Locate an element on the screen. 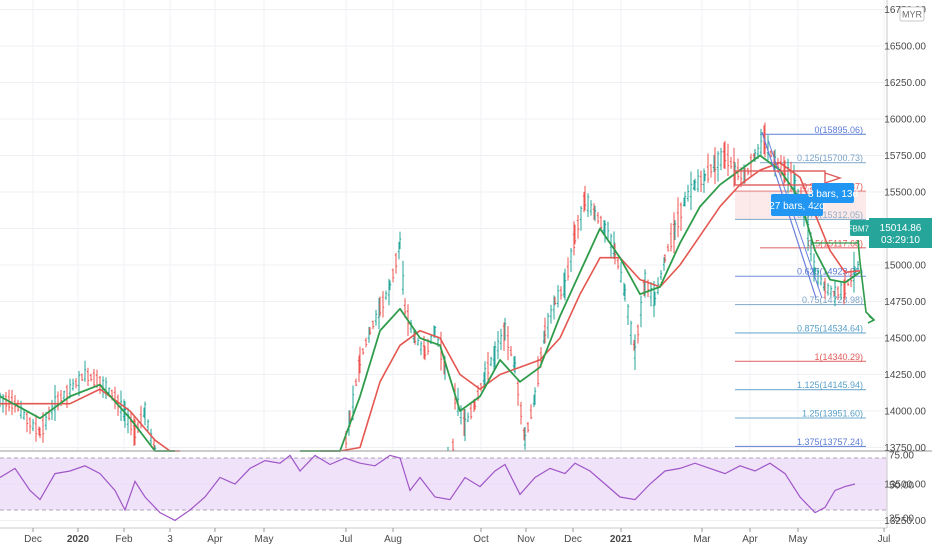 This screenshot has height=550, width=932. price-tick-label: 14500.00 is located at coordinates (905, 339).